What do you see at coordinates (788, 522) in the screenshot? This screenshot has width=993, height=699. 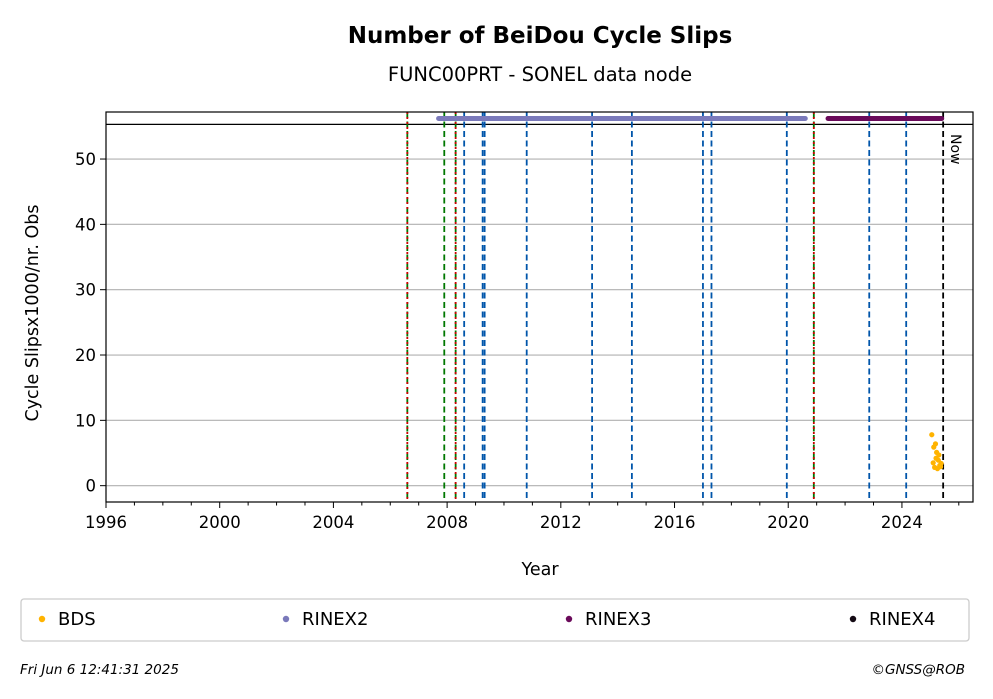 I see `x-tick-label: 2020` at bounding box center [788, 522].